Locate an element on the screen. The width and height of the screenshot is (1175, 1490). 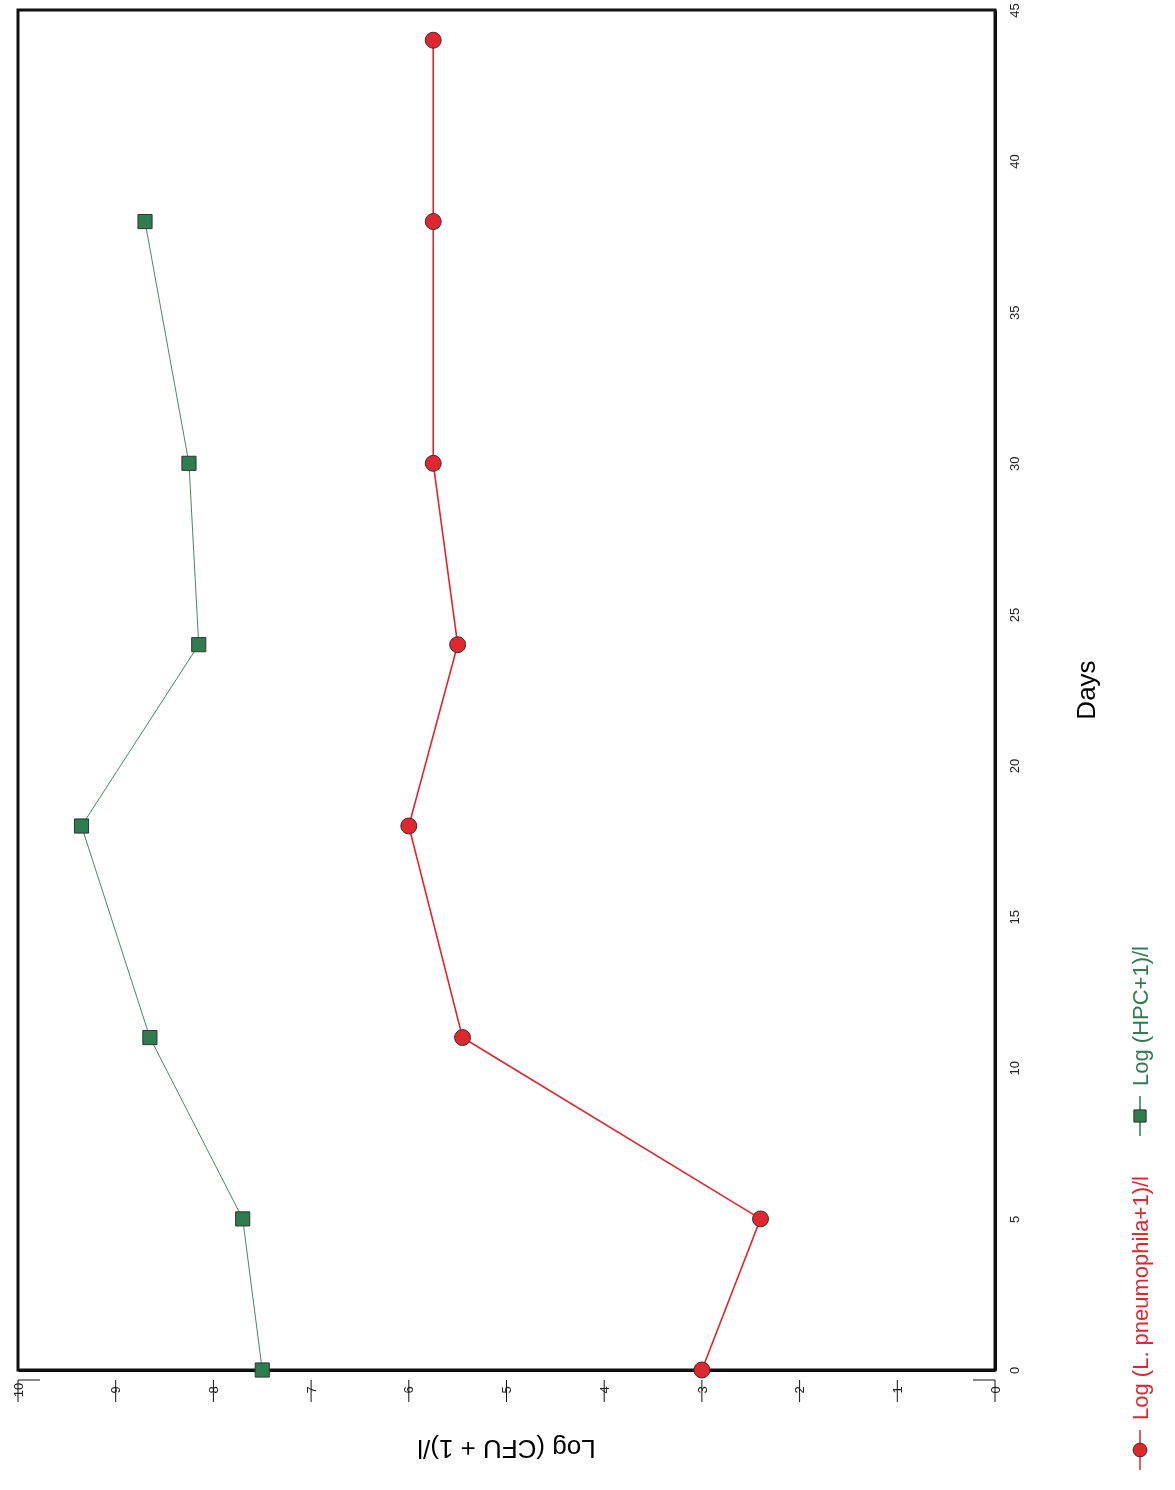
y-tick-label: 45 is located at coordinates (1015, 10).